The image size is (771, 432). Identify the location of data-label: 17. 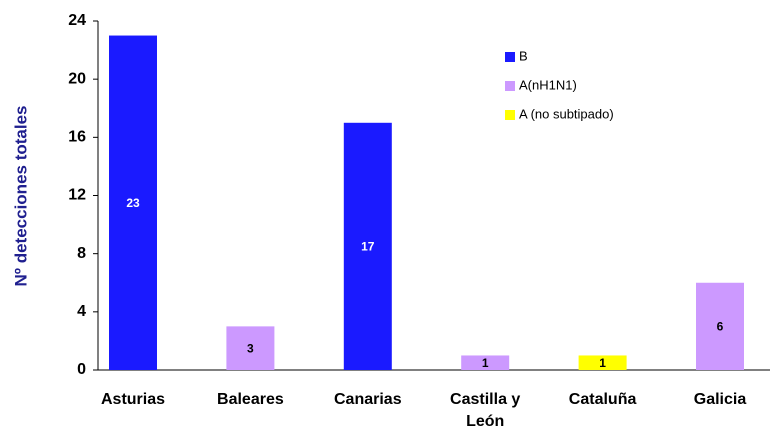
(368, 247).